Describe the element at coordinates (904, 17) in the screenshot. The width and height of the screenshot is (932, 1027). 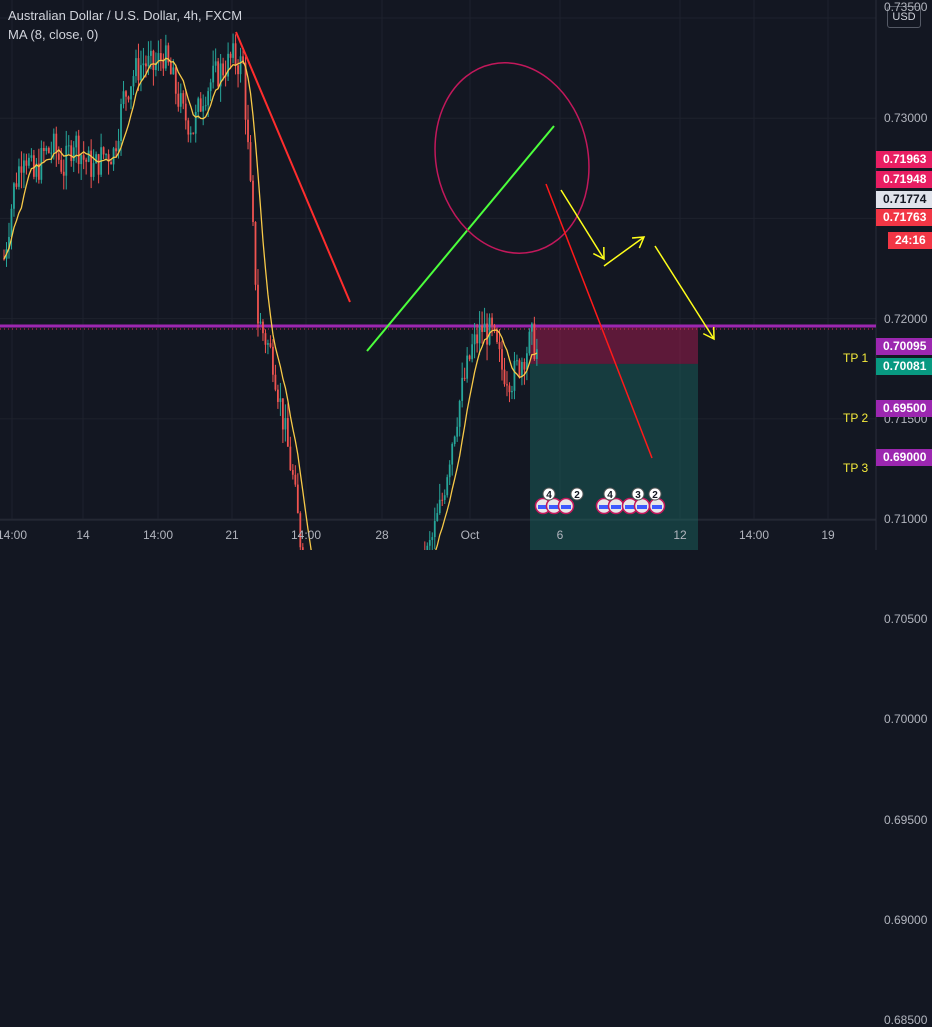
I see `currency-button: USD` at that location.